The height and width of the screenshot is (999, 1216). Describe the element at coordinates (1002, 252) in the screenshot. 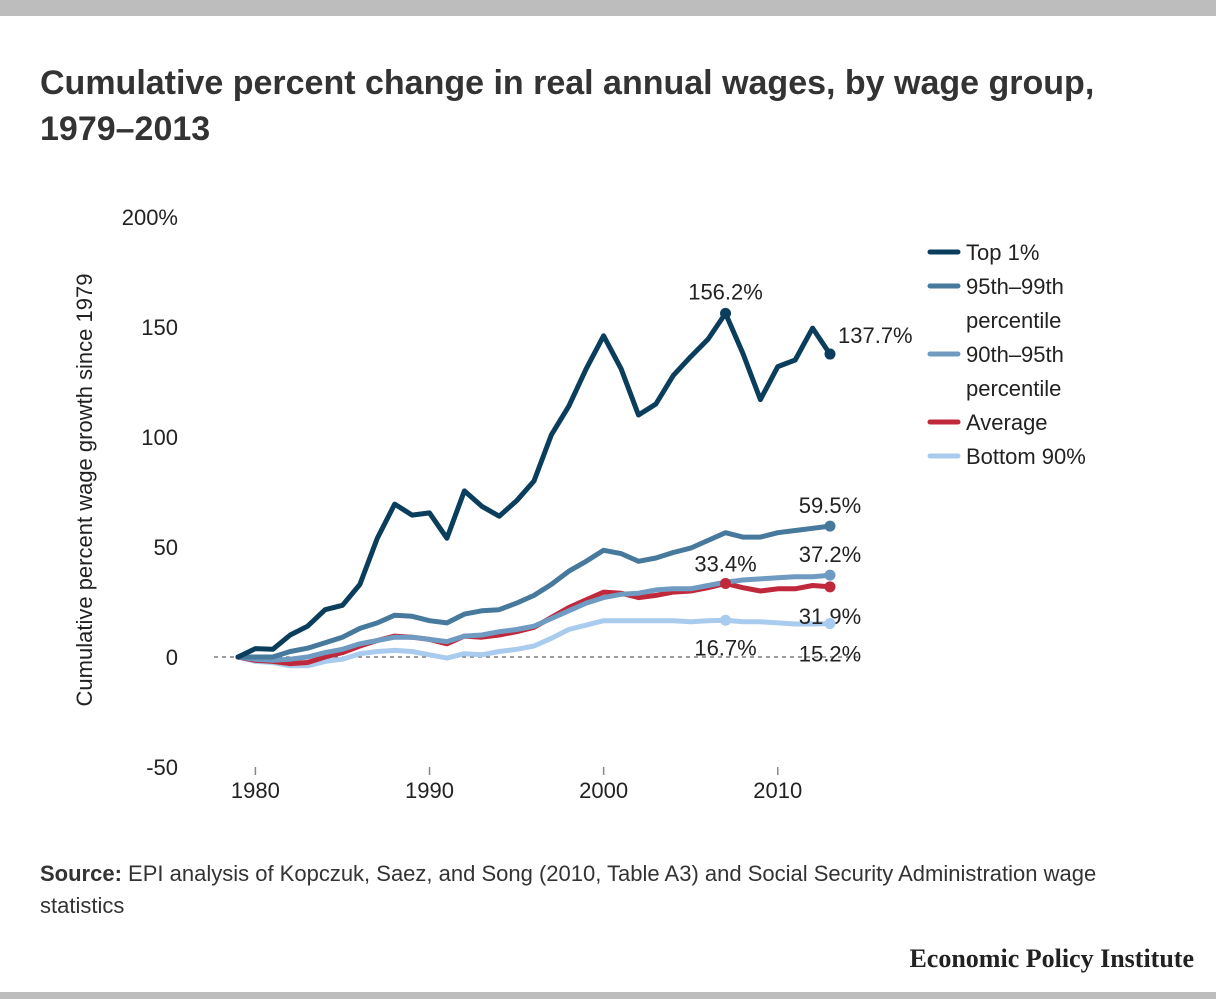

I see `legend-label: Top 1%` at that location.